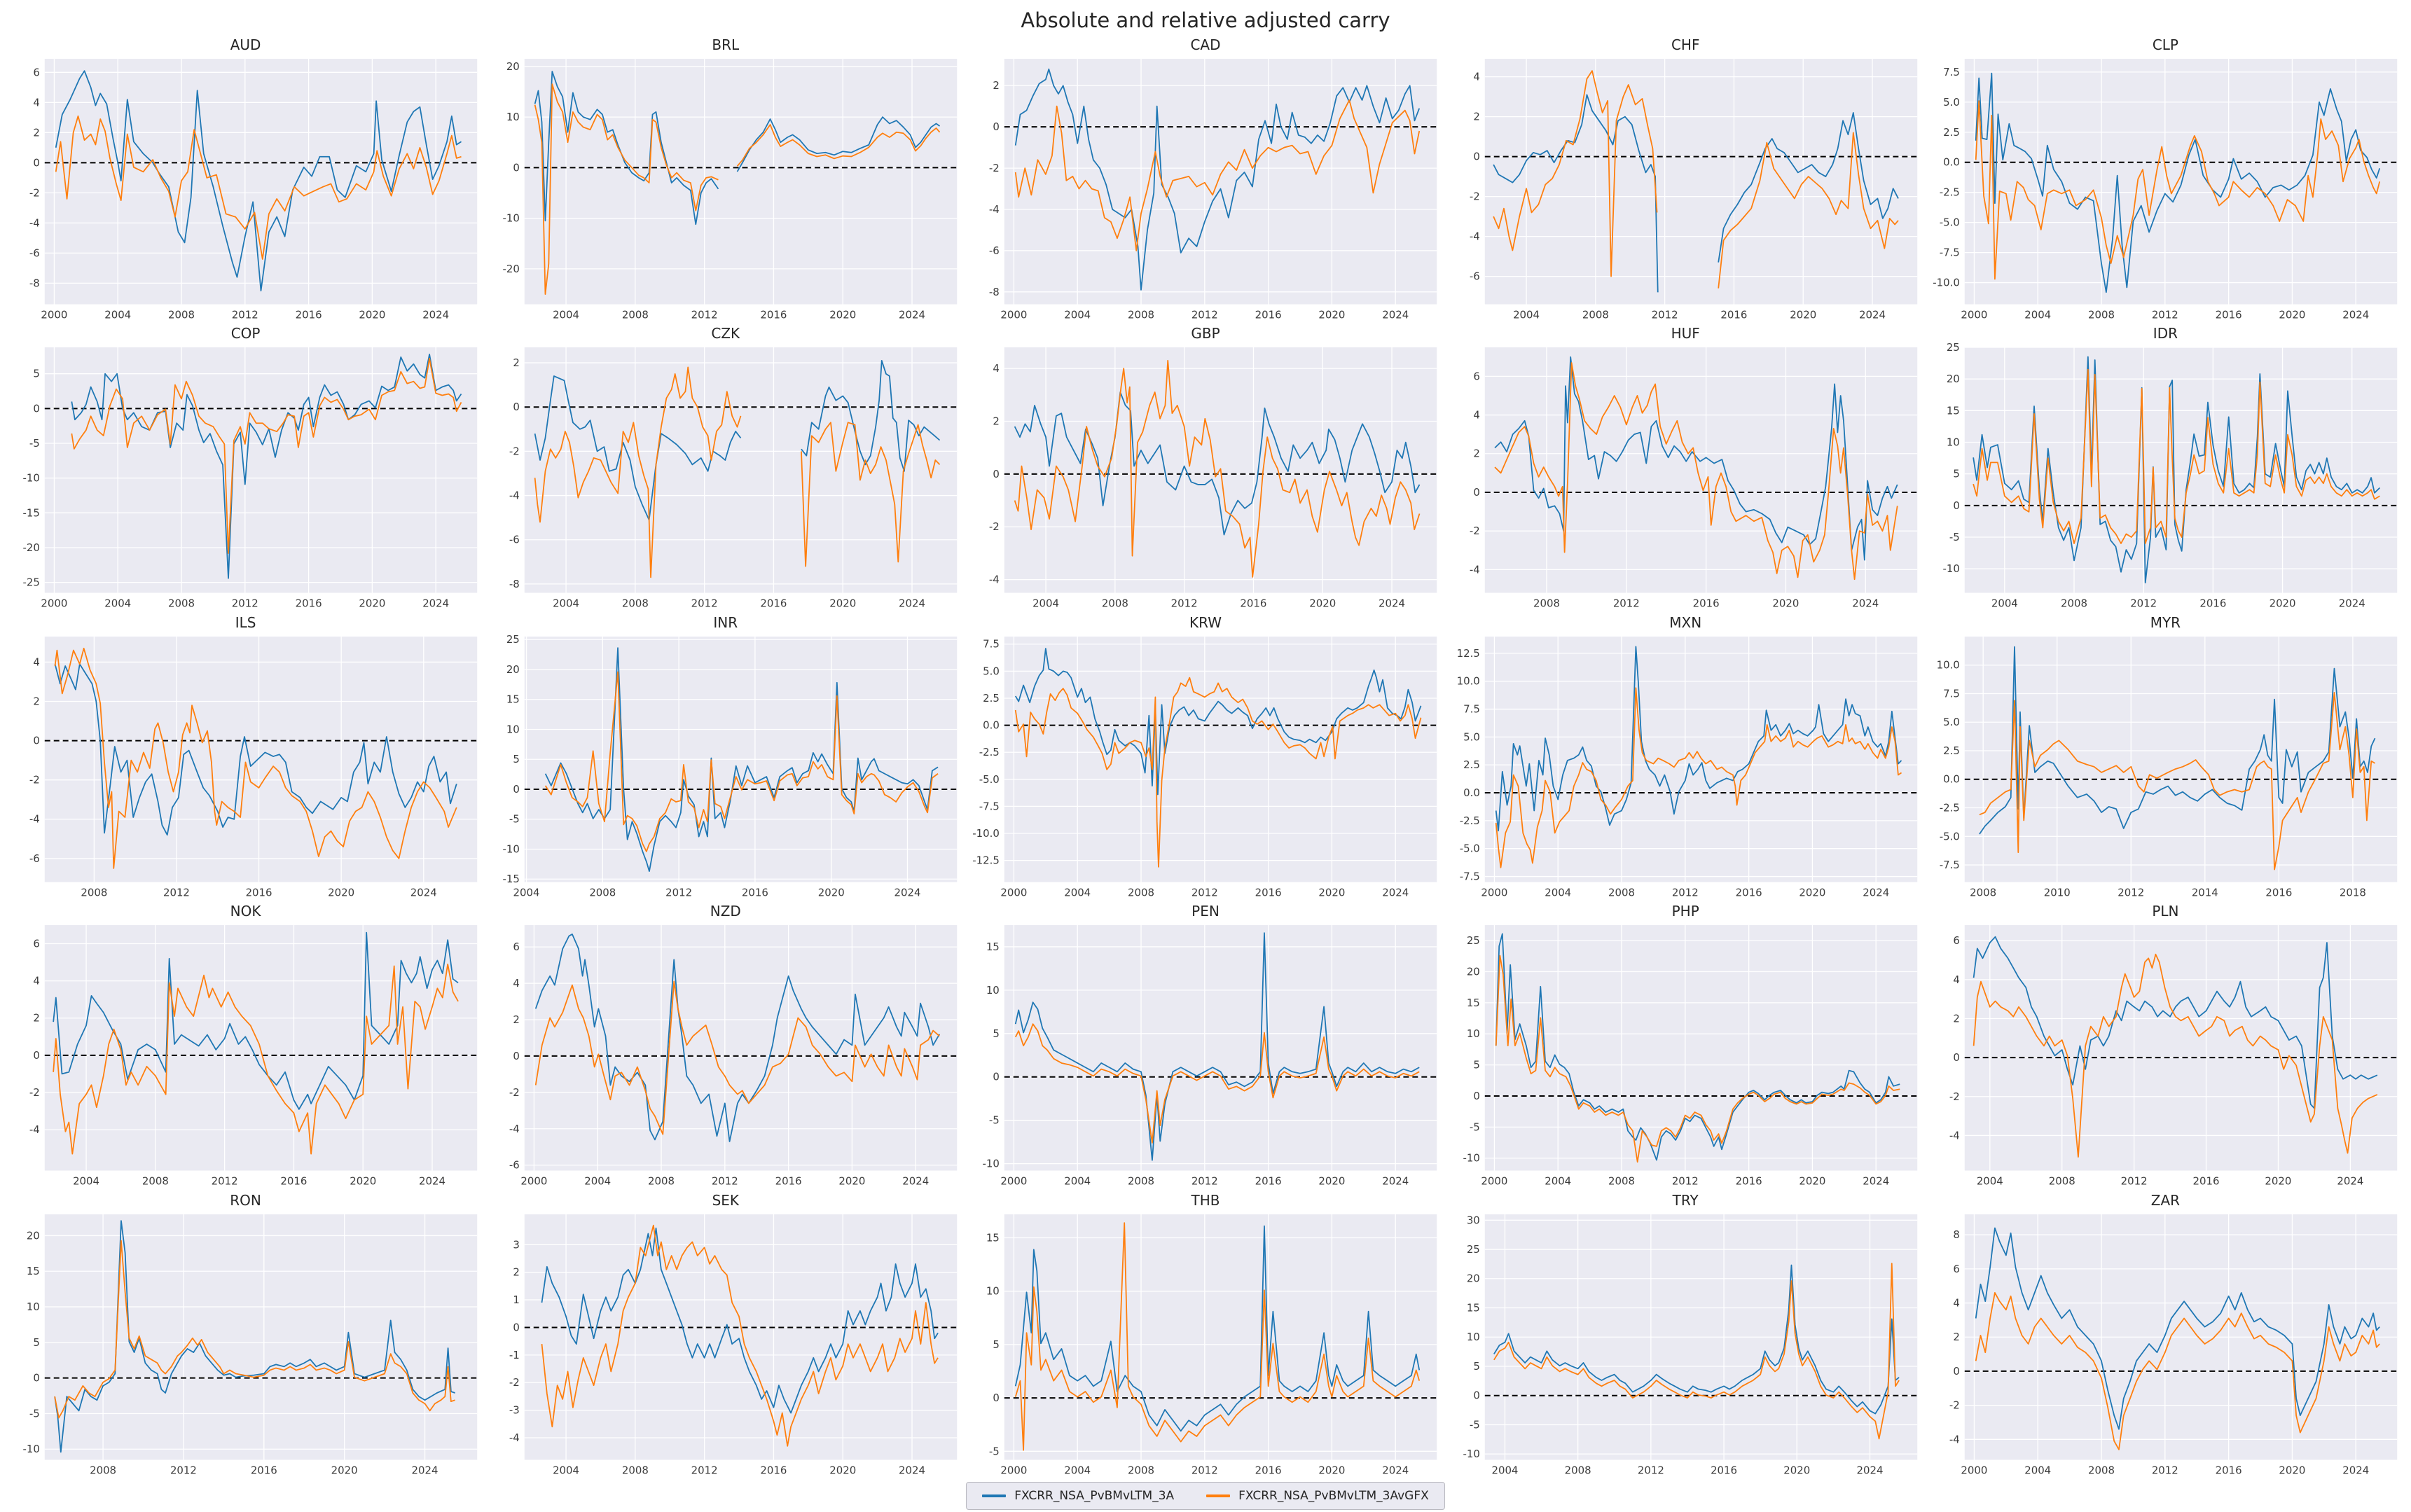 The width and height of the screenshot is (2411, 1512). Describe the element at coordinates (725, 468) in the screenshot. I see `chart-CZK: CZK 2004 2008 2012 2016 2020 2024 -8 -6 -4 -2 0 2` at that location.